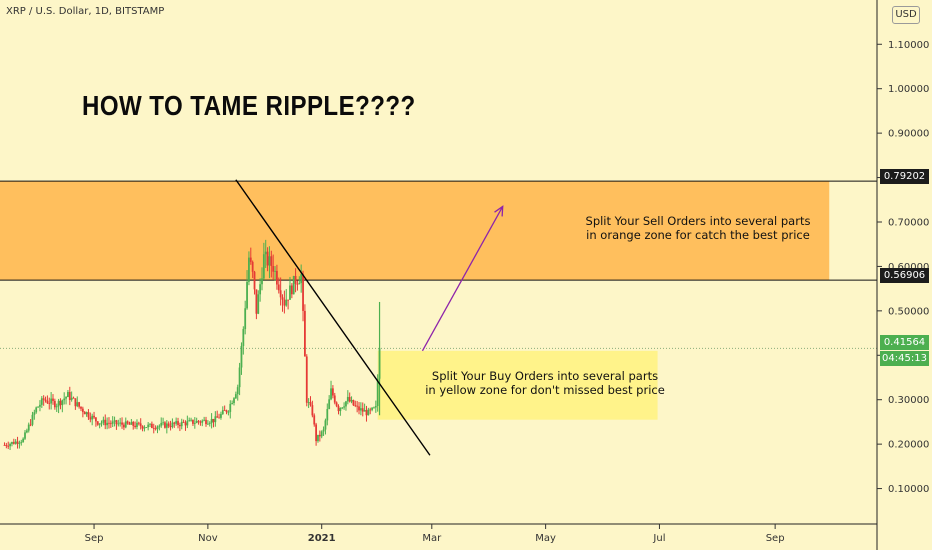 The height and width of the screenshot is (550, 932). Describe the element at coordinates (908, 489) in the screenshot. I see `price-tick-label: 0.10000` at that location.